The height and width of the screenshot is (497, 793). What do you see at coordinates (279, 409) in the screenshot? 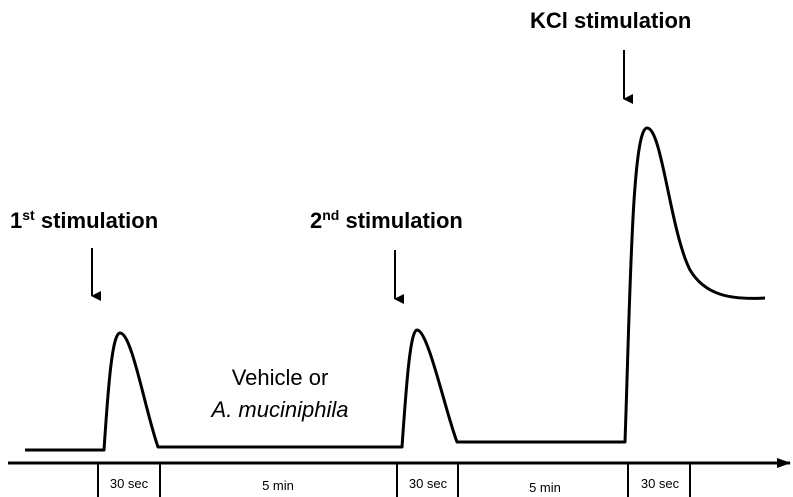
I see `treatment-label: A. muciniphila` at bounding box center [279, 409].